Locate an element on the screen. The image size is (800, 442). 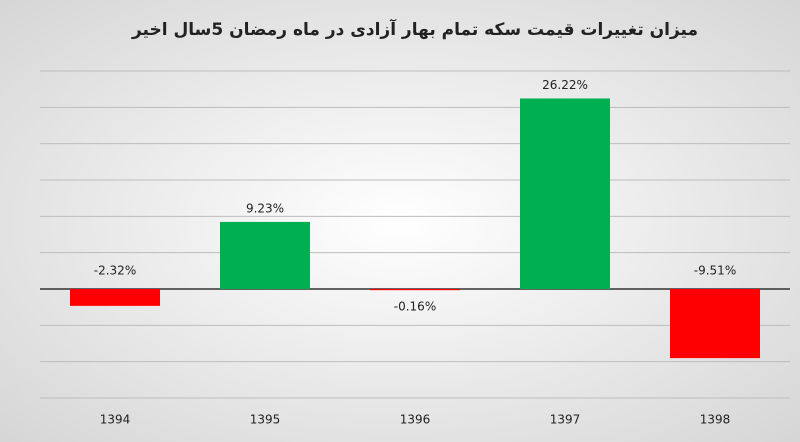
value-label: -9.51% is located at coordinates (715, 271).